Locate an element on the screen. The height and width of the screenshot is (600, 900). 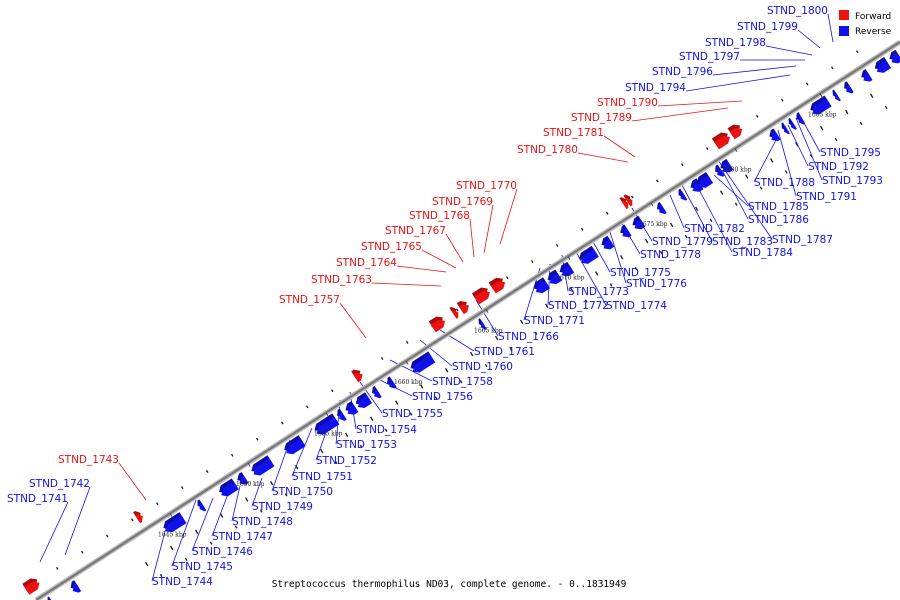
gene-label: STND_1782 is located at coordinates (714, 229).